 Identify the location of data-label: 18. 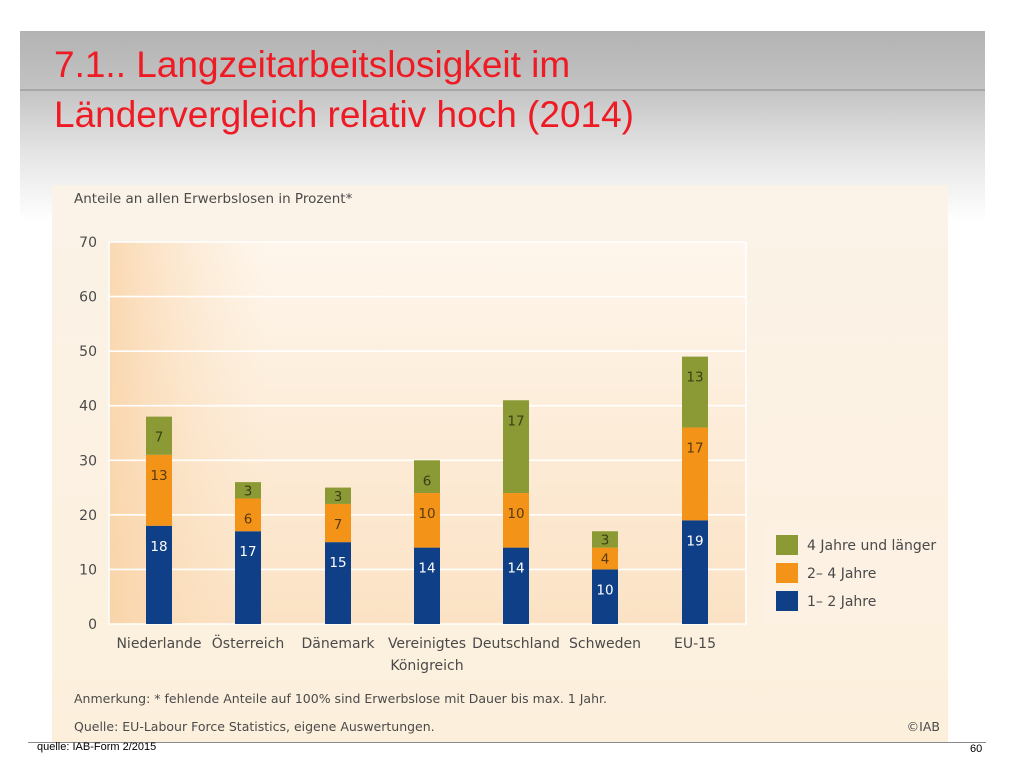
(158, 547).